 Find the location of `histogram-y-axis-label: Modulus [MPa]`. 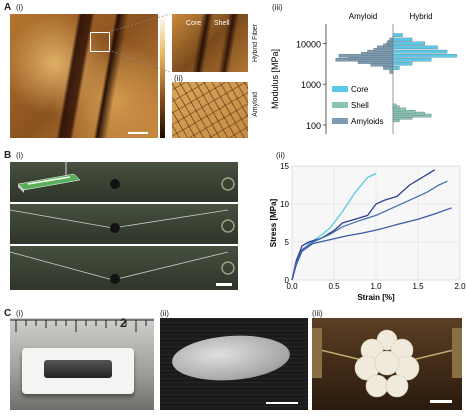

histogram-y-axis-label: Modulus [MPa] is located at coordinates (275, 79).